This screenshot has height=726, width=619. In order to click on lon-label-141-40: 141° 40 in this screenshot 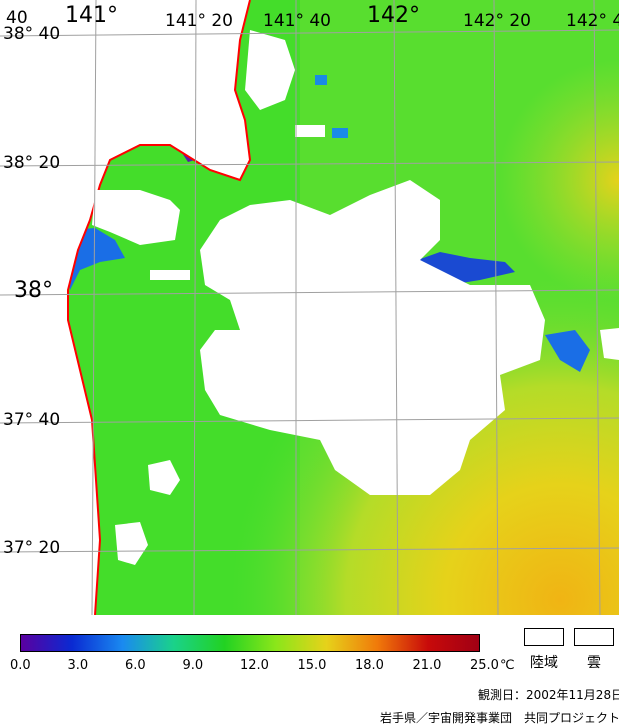, I will do `click(297, 21)`.